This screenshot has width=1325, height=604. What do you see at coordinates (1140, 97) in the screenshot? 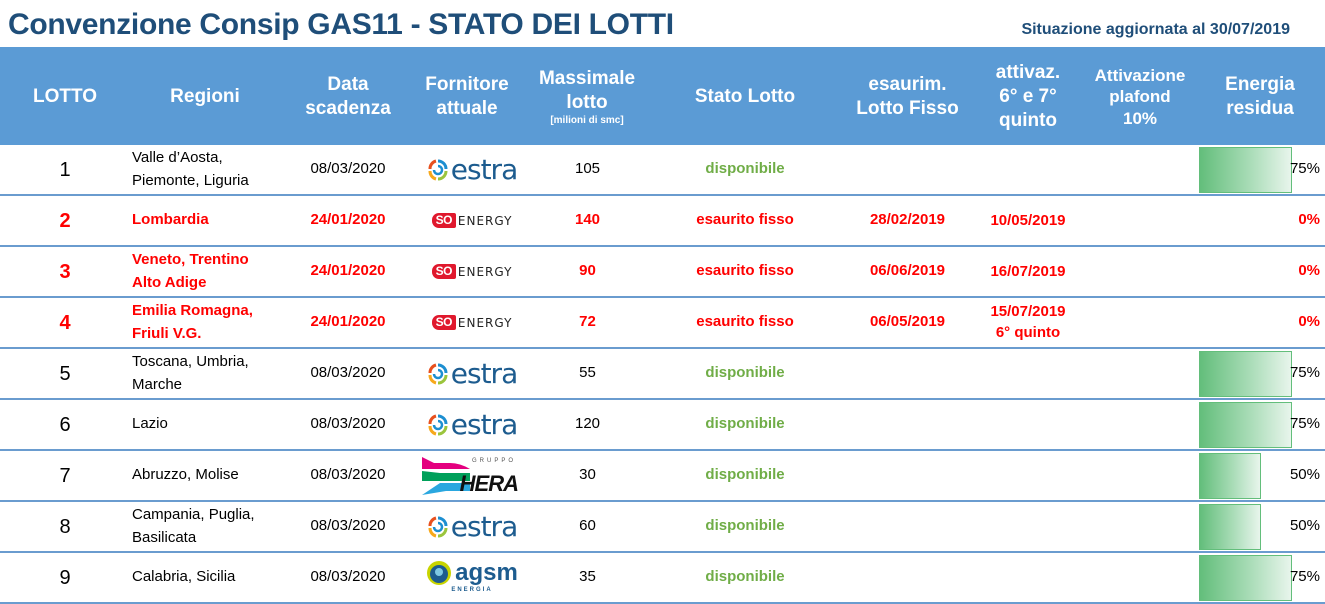
I see `header-plafond-line2: plafond` at bounding box center [1140, 97].